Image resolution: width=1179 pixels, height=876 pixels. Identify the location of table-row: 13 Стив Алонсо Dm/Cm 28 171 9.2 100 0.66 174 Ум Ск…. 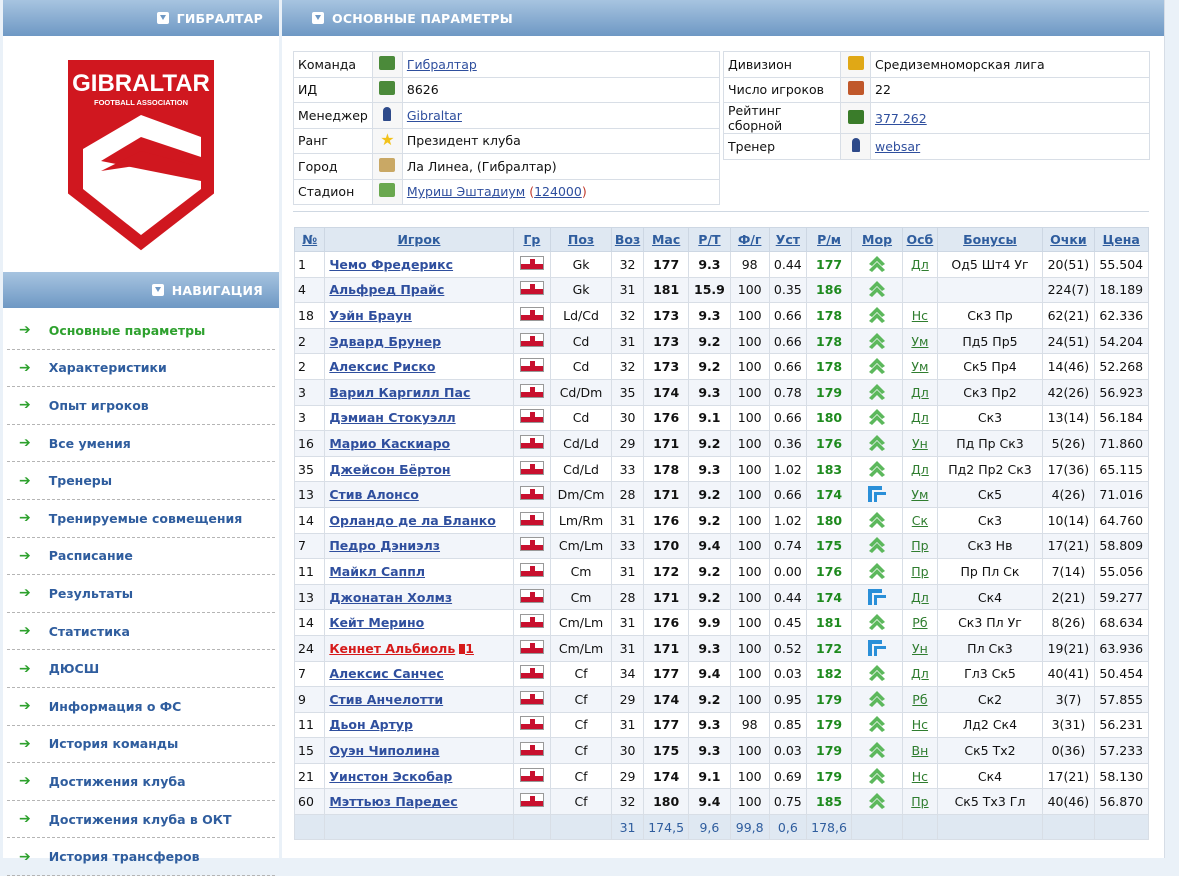
(721, 494).